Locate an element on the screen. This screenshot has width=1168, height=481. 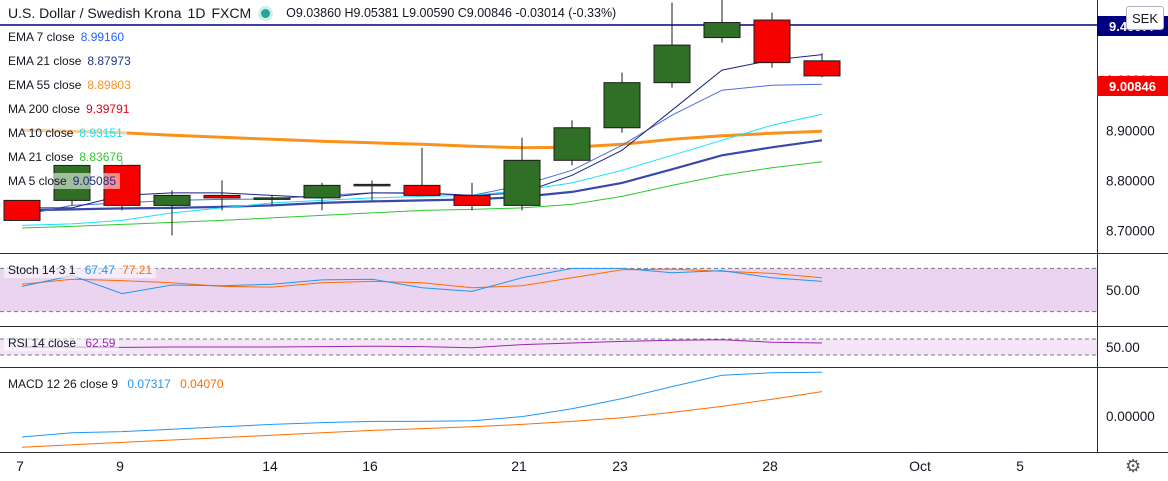
x-tick-label: 14 is located at coordinates (270, 466).